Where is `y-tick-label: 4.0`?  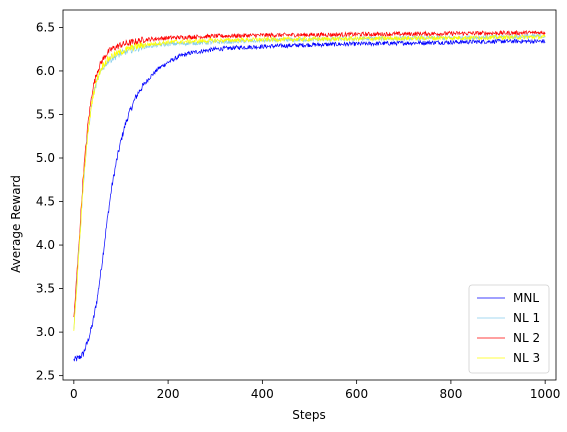
y-tick-label: 4.0 is located at coordinates (45, 245).